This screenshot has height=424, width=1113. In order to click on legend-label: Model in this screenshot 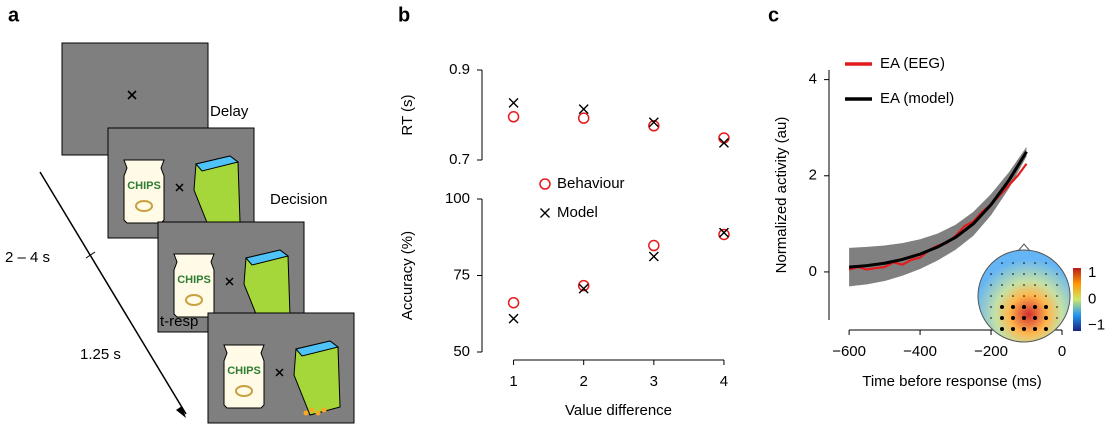, I will do `click(577, 212)`.